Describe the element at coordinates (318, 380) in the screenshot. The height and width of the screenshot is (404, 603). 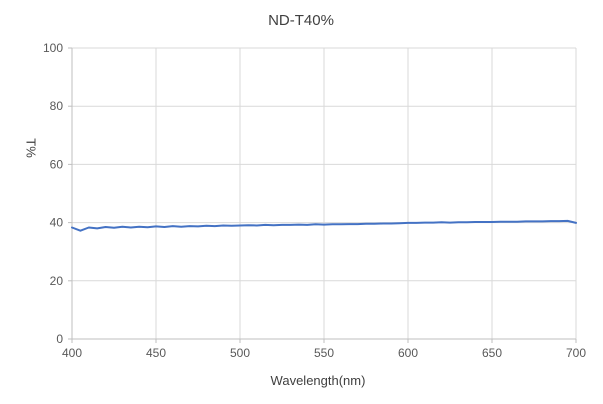
I see `x-axis-title: Wavelength(nm)` at that location.